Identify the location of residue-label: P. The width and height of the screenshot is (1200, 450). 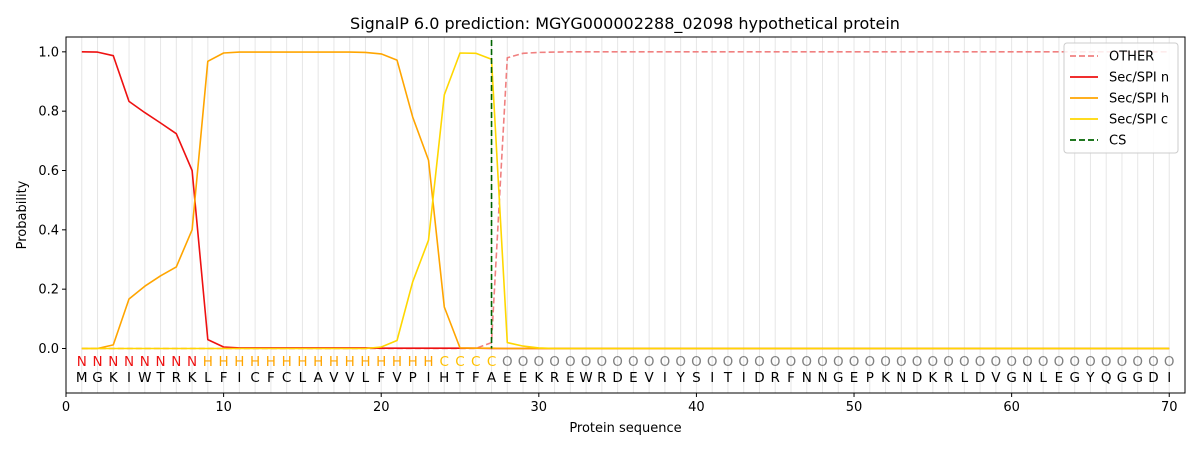
(870, 378).